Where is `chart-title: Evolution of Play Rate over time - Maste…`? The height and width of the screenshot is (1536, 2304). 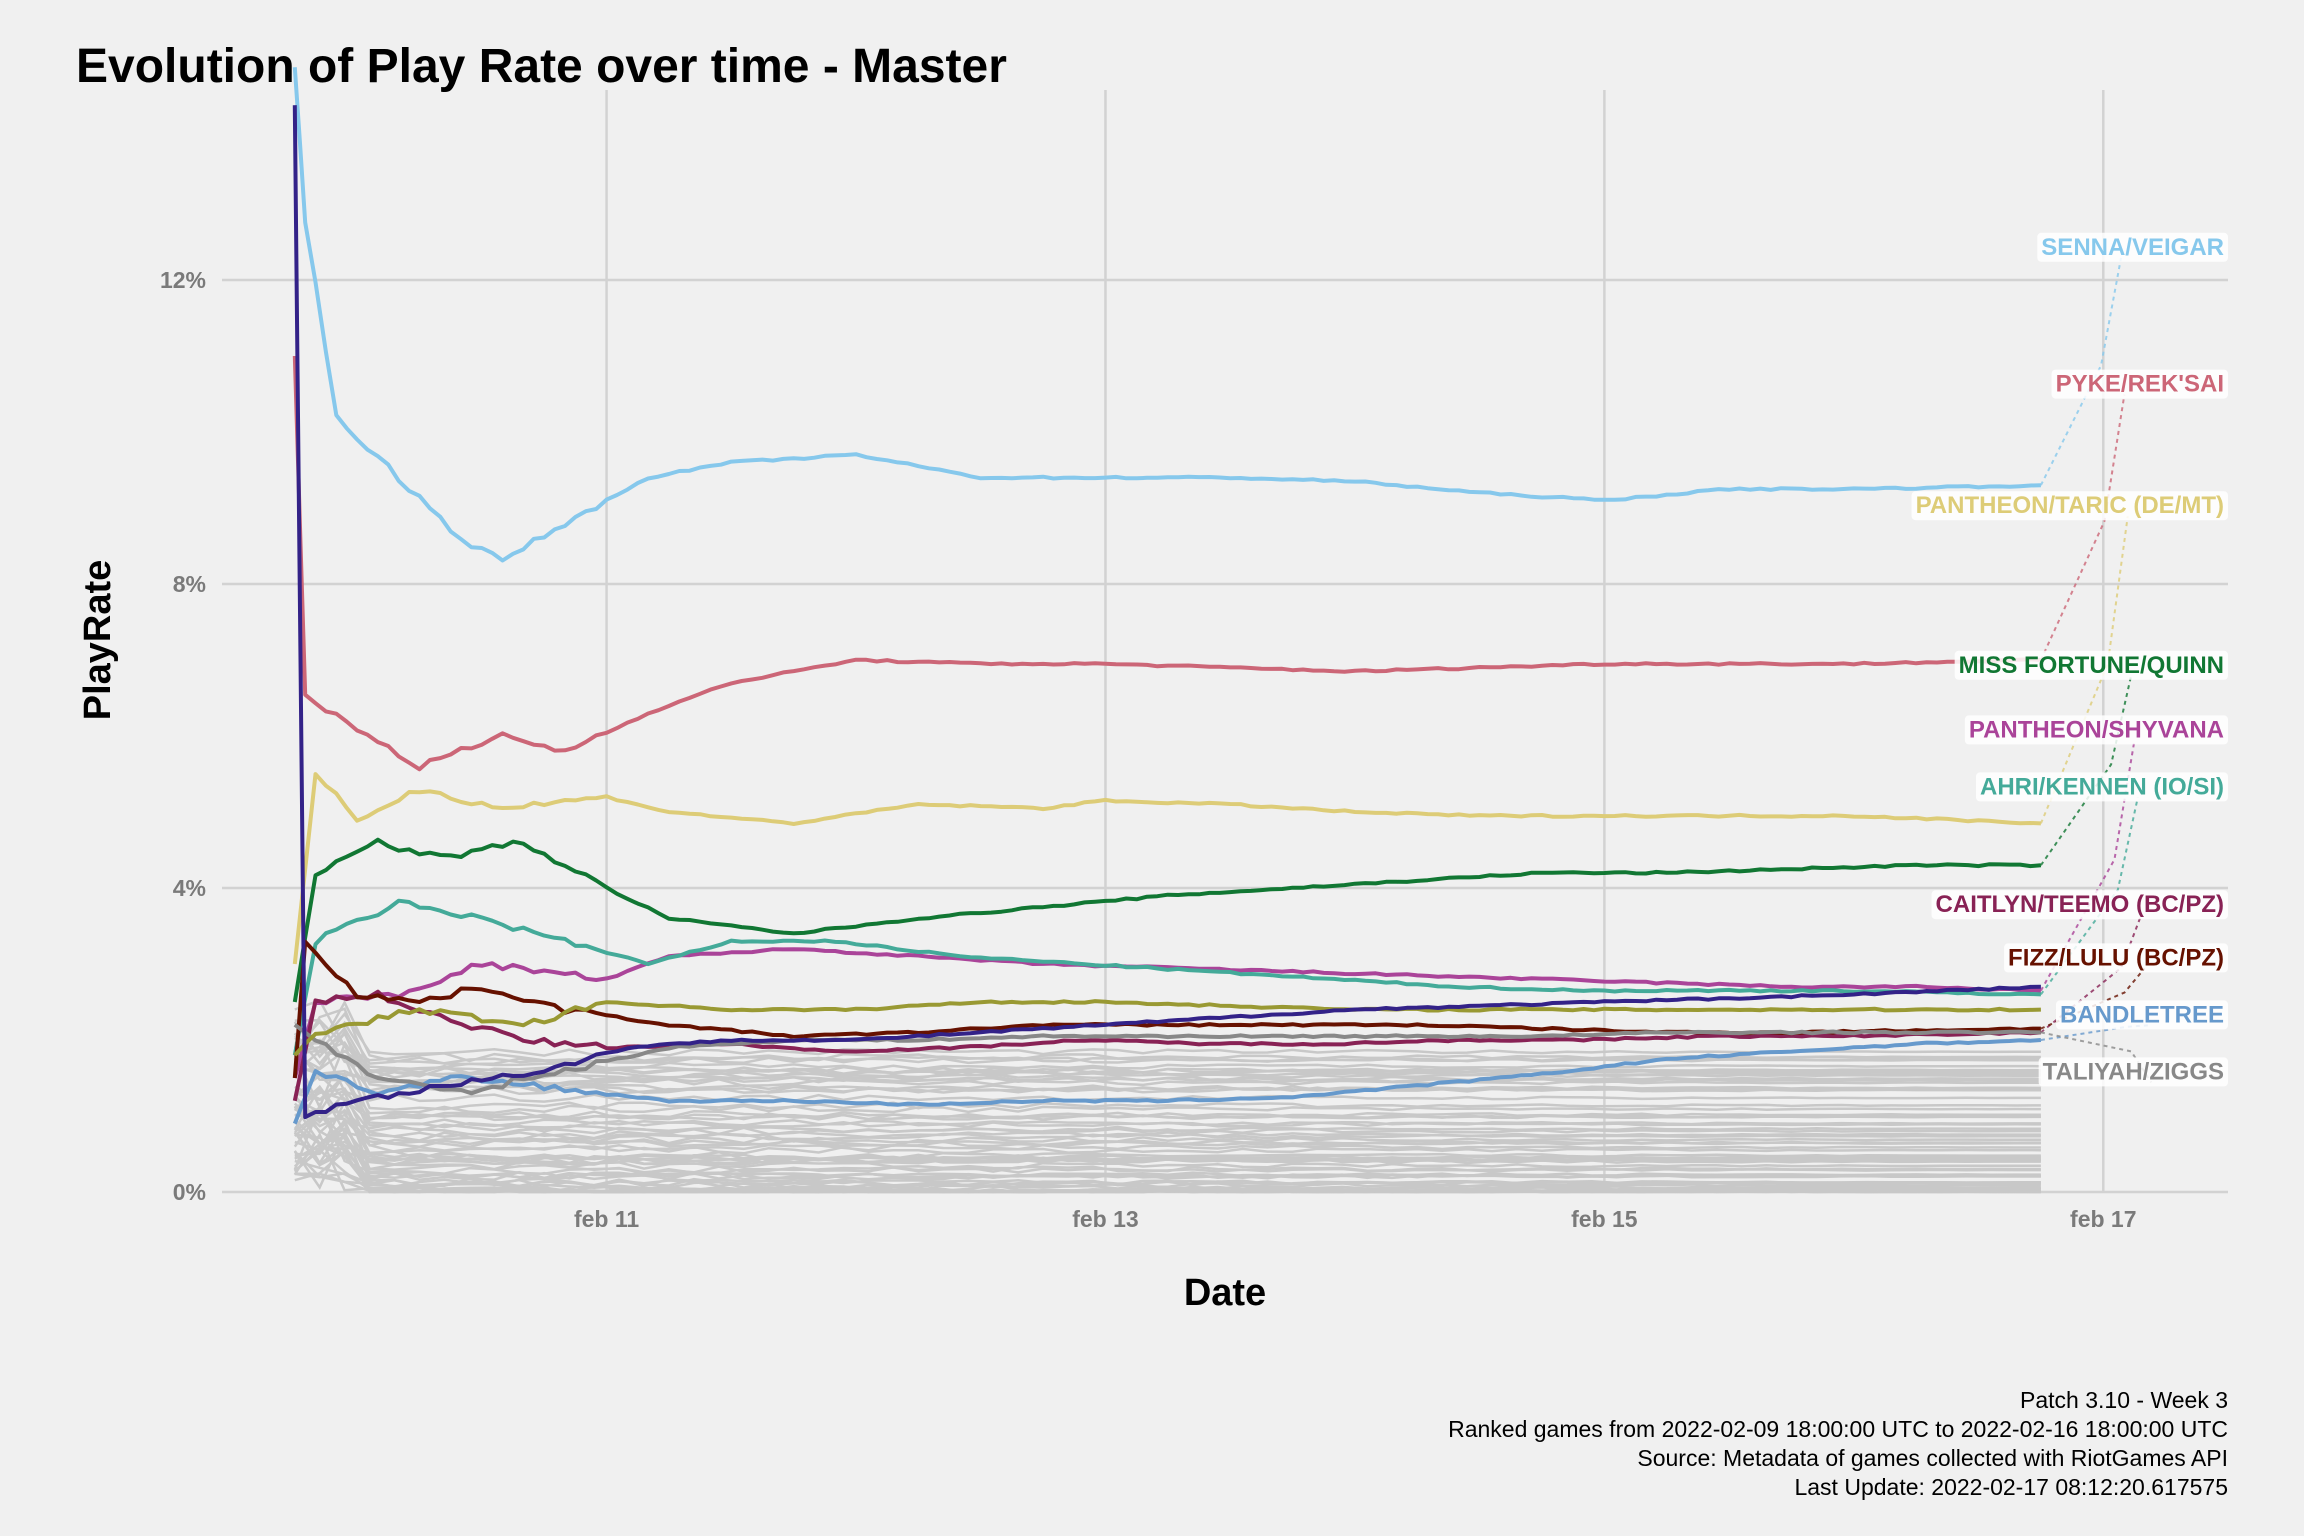
chart-title: Evolution of Play Rate over time - Maste… is located at coordinates (541, 66).